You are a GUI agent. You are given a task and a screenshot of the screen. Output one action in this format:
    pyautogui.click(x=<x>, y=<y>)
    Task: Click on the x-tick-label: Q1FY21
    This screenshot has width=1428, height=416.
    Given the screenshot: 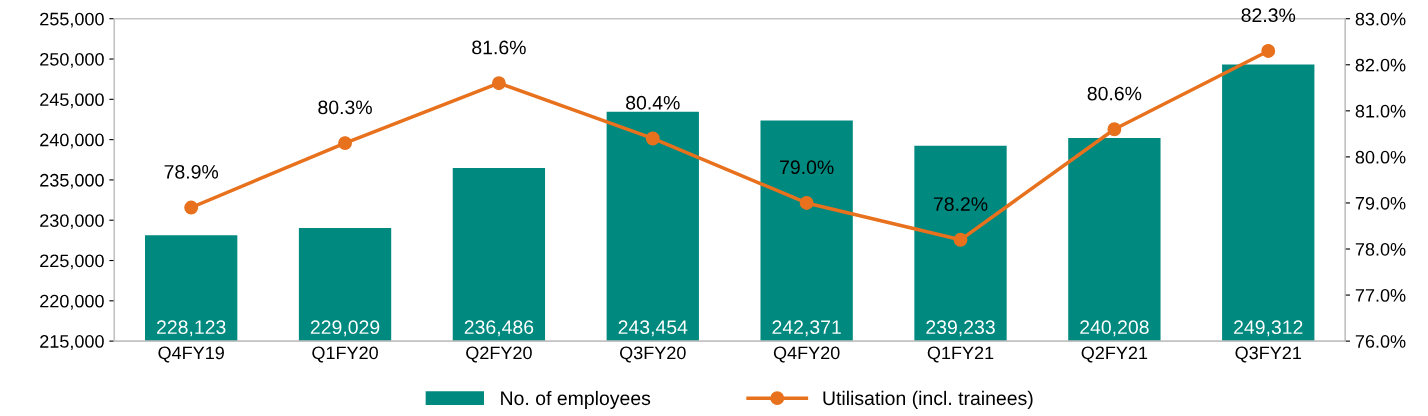 What is the action you would take?
    pyautogui.click(x=960, y=354)
    